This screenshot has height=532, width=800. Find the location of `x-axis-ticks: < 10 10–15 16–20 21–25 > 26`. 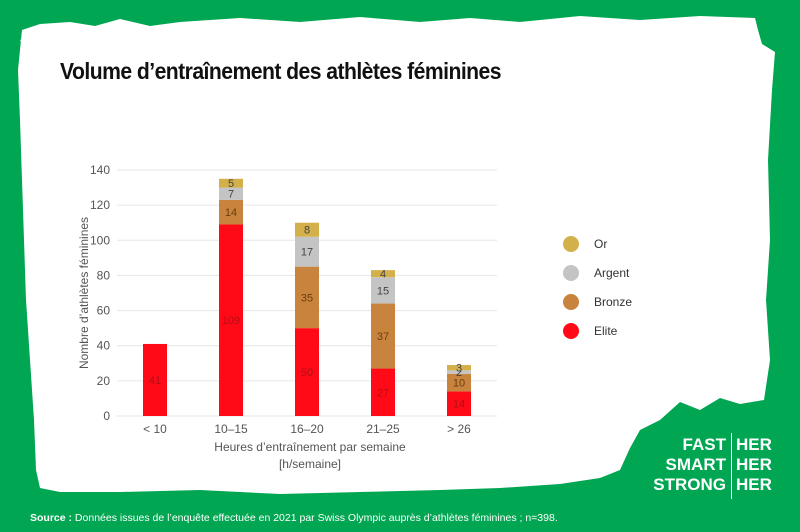

x-axis-ticks: < 10 10–15 16–20 21–25 > 26 is located at coordinates (307, 429).